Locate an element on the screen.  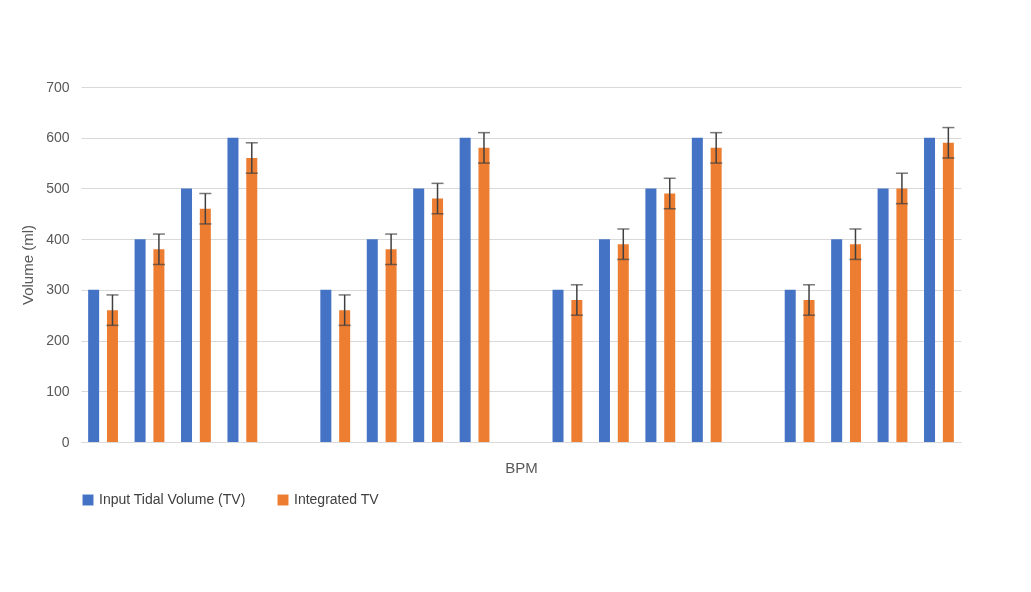
y-tick-label: 700 is located at coordinates (58, 86).